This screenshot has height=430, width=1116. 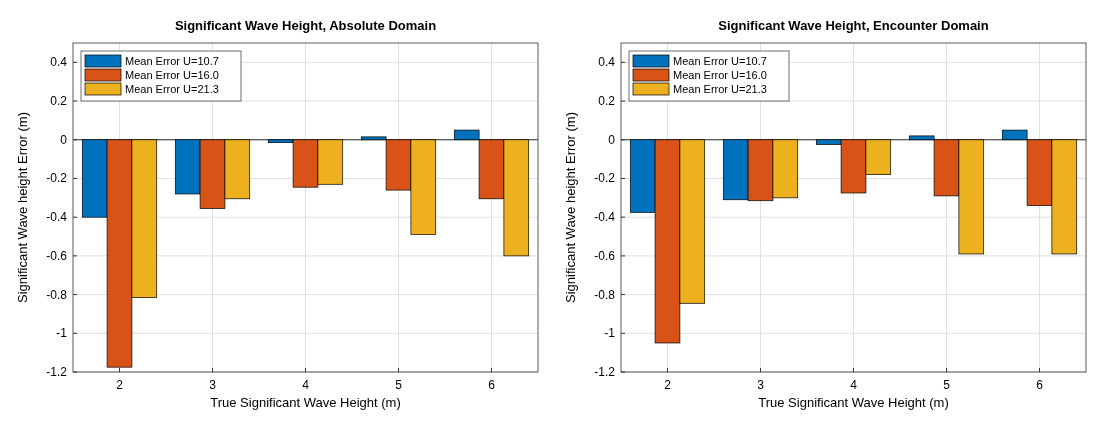 I want to click on chart-title: Significant Wave Height, Encounter Domain, so click(x=853, y=25).